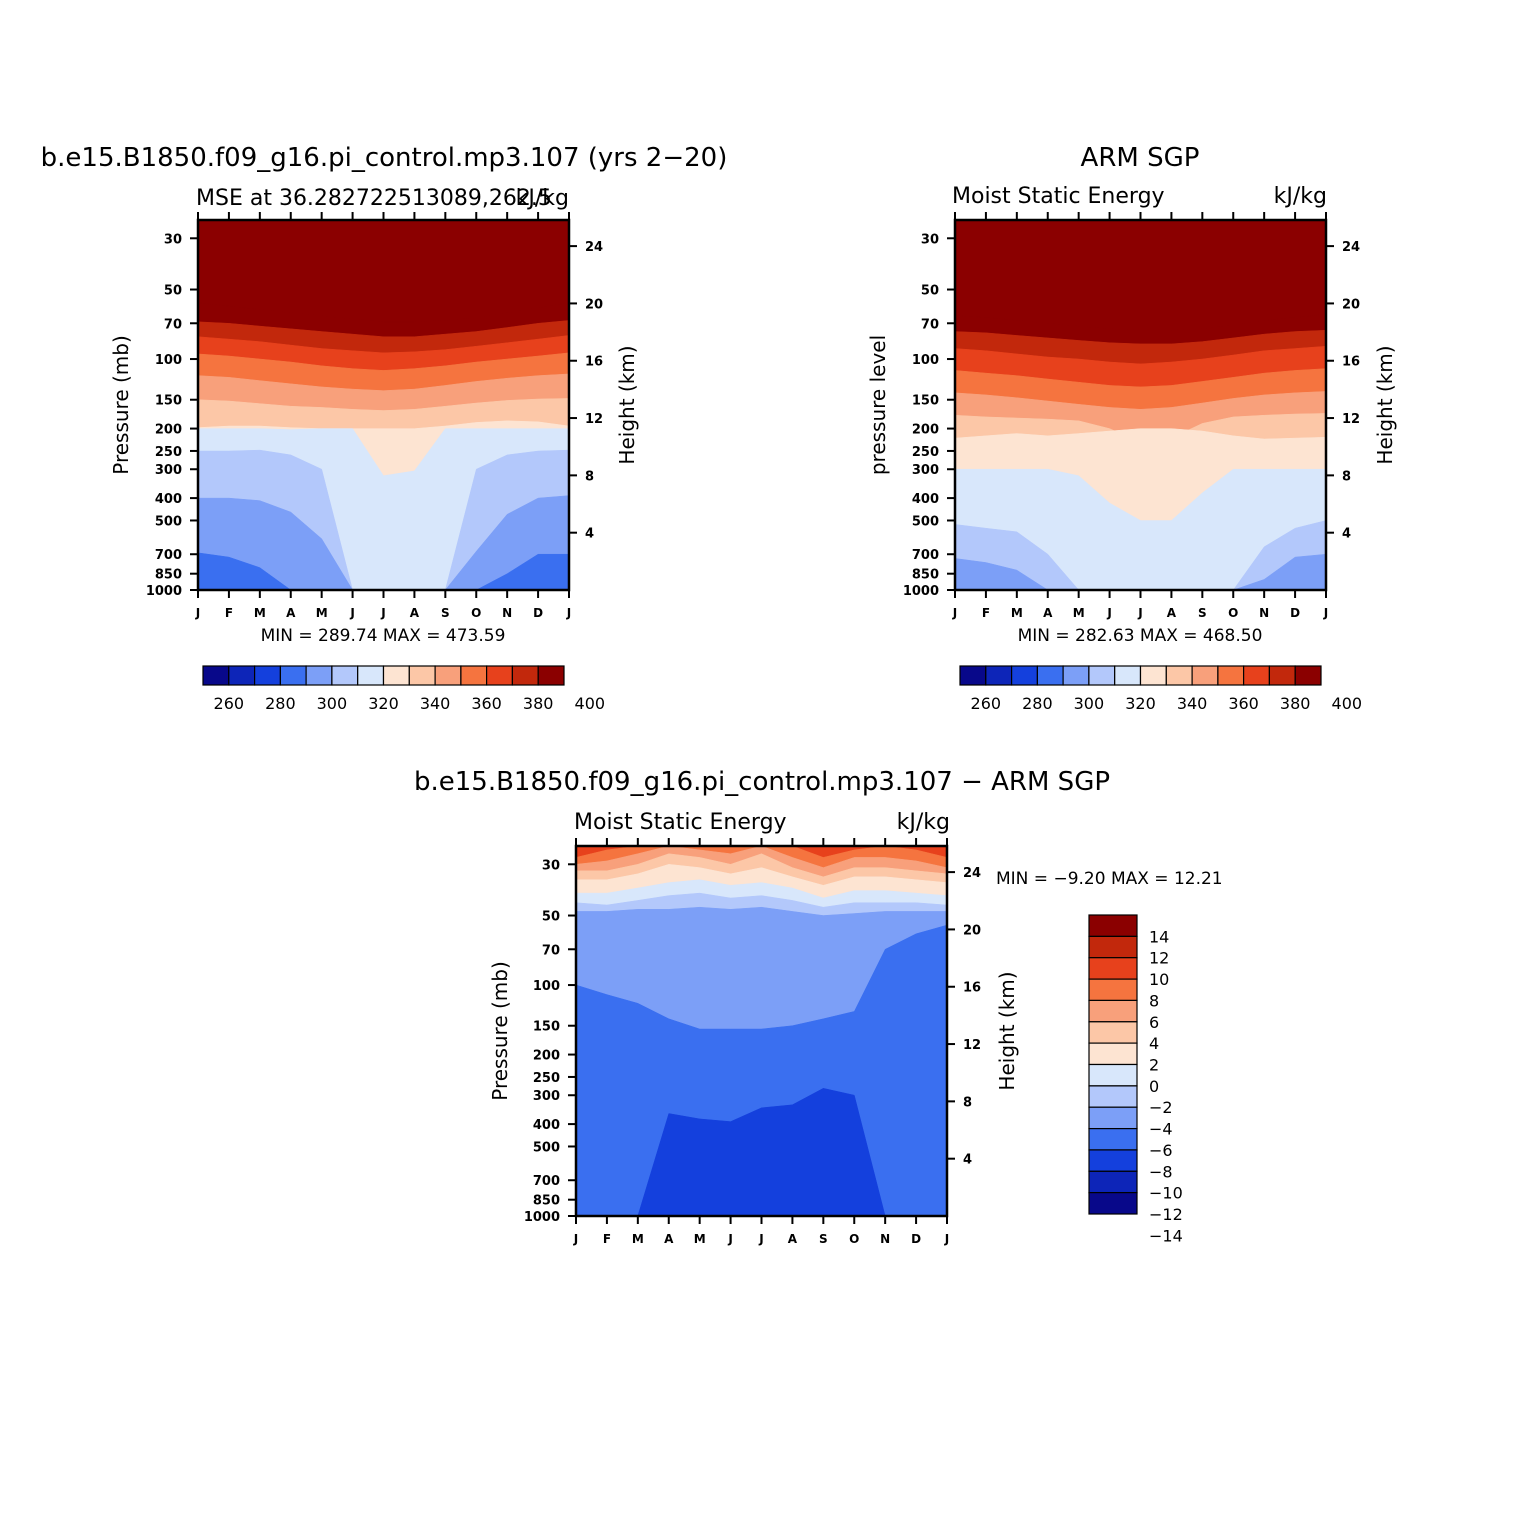 The image size is (1524, 1528). I want to click on panel-diff-minmax: MIN = −9.20 MAX = 12.21, so click(1109, 879).